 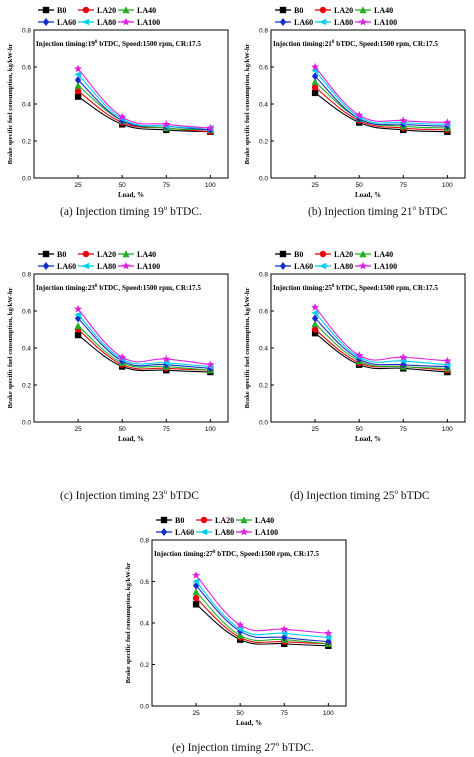 I want to click on caption-b-sup: o, so click(x=414, y=208).